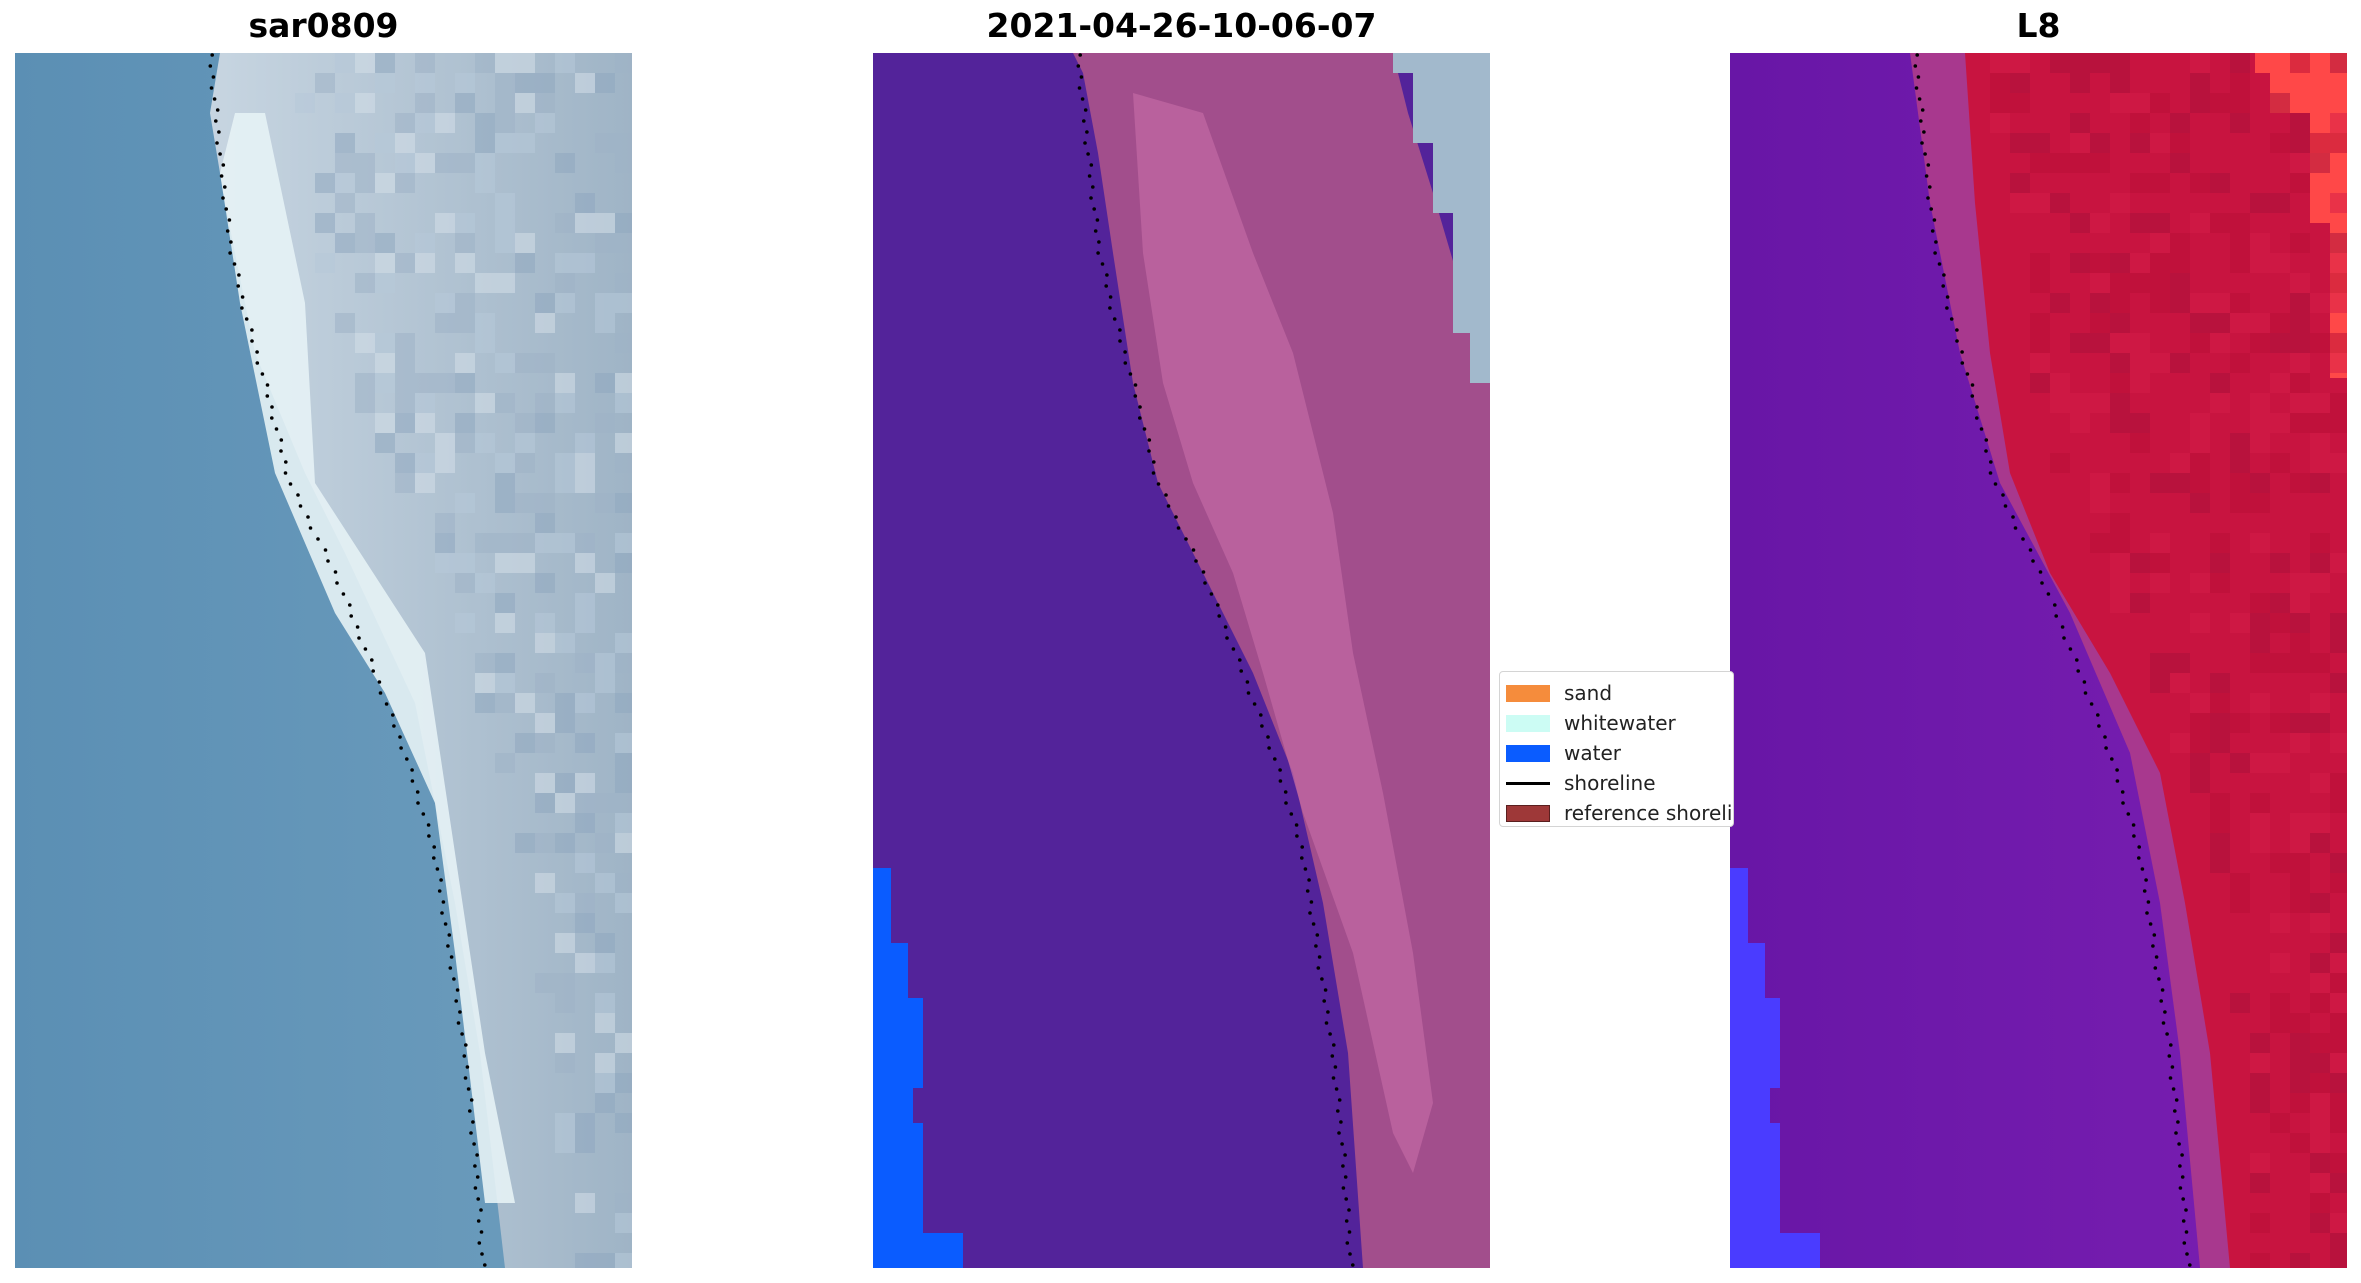  What do you see at coordinates (347, 660) in the screenshot?
I see `shoreline-points` at bounding box center [347, 660].